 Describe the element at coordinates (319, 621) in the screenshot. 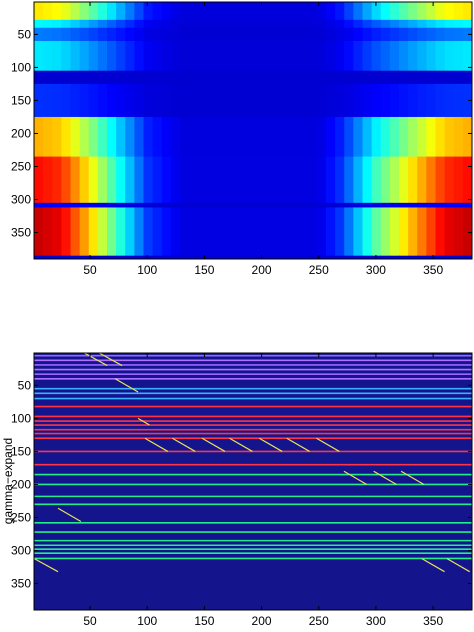

I see `x-tick-label: 250` at that location.